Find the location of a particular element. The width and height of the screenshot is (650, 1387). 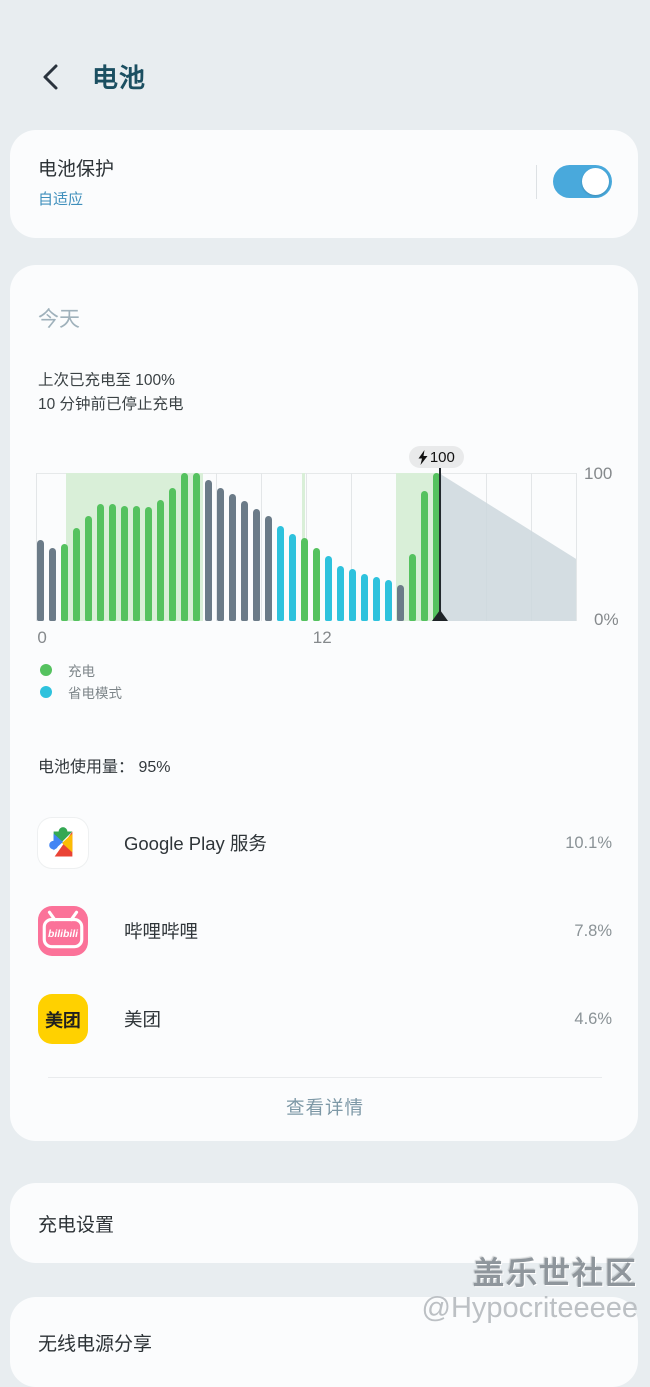

app-row-meituan: 美团 美团 4.6% is located at coordinates (325, 1019).